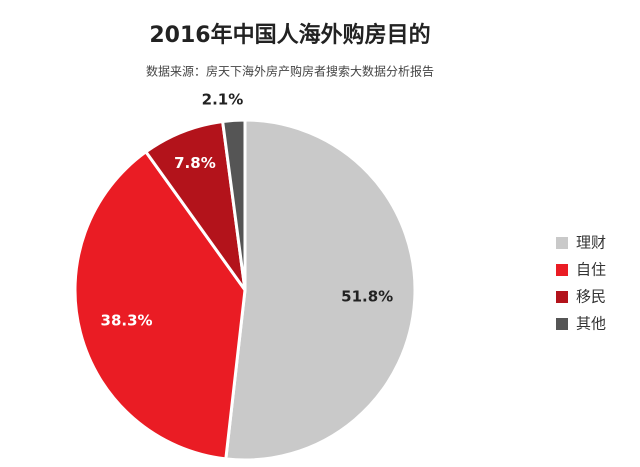 The width and height of the screenshot is (640, 467). Describe the element at coordinates (127, 320) in the screenshot. I see `value-label: 38.3%` at that location.